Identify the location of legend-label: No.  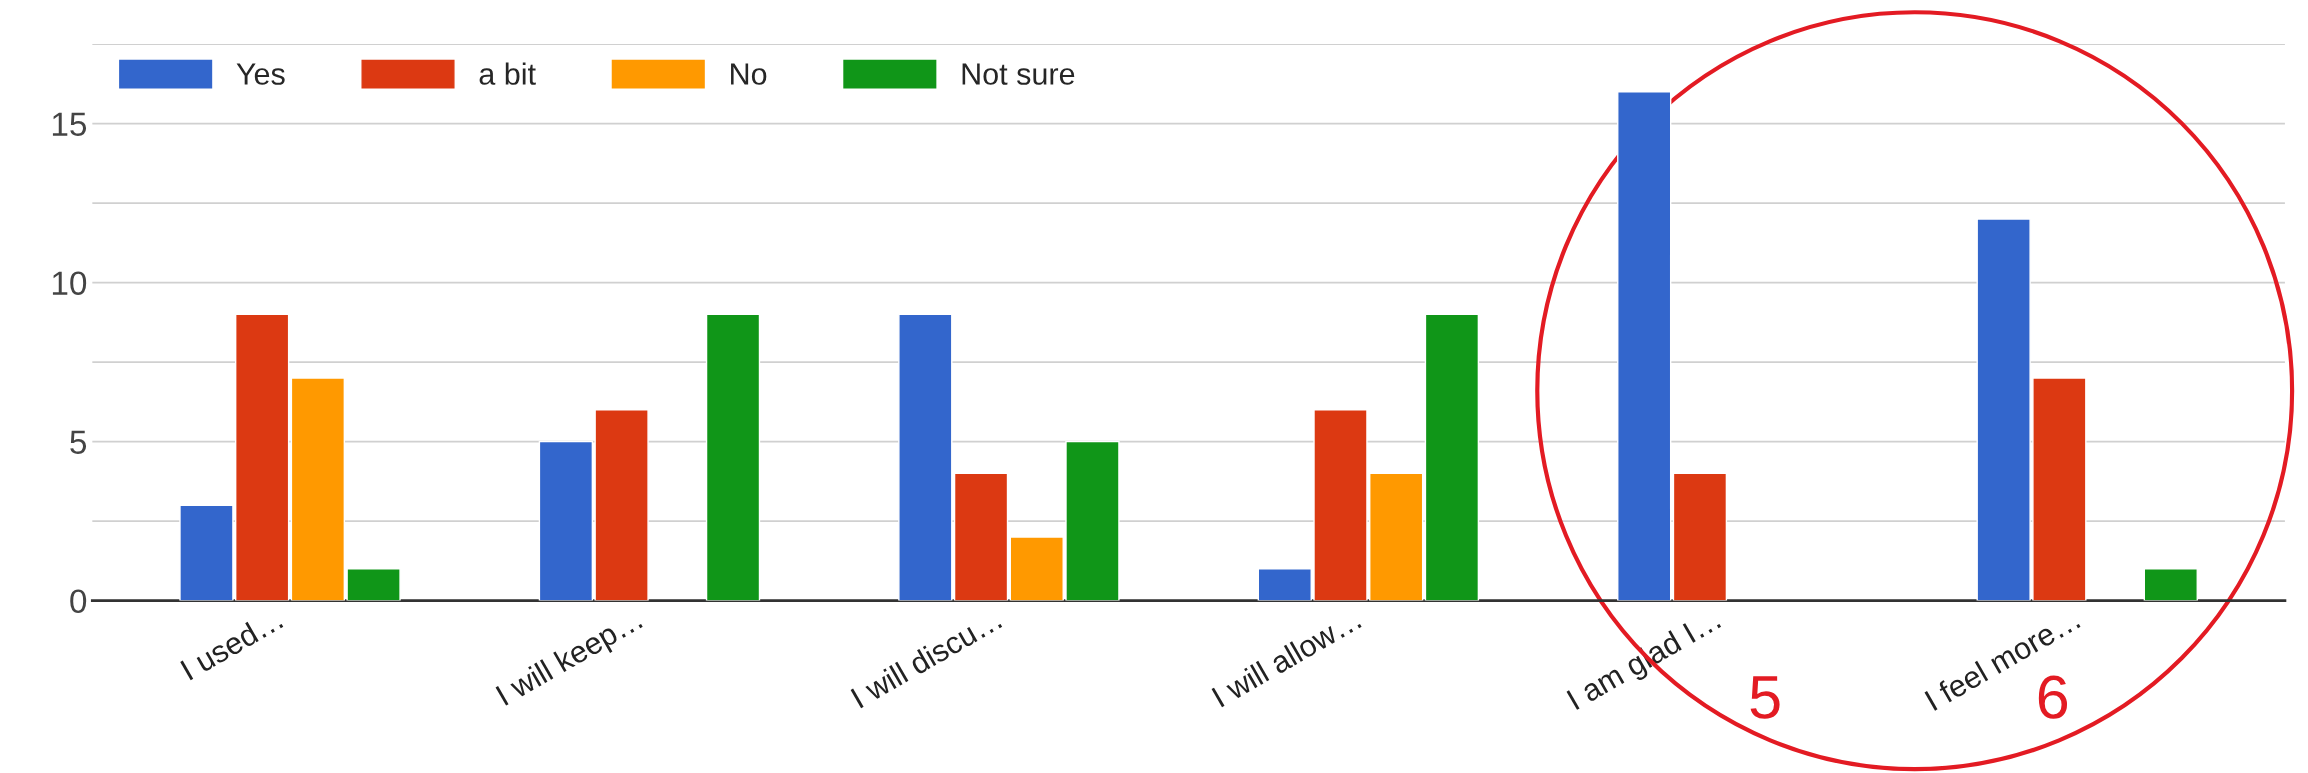
(749, 74).